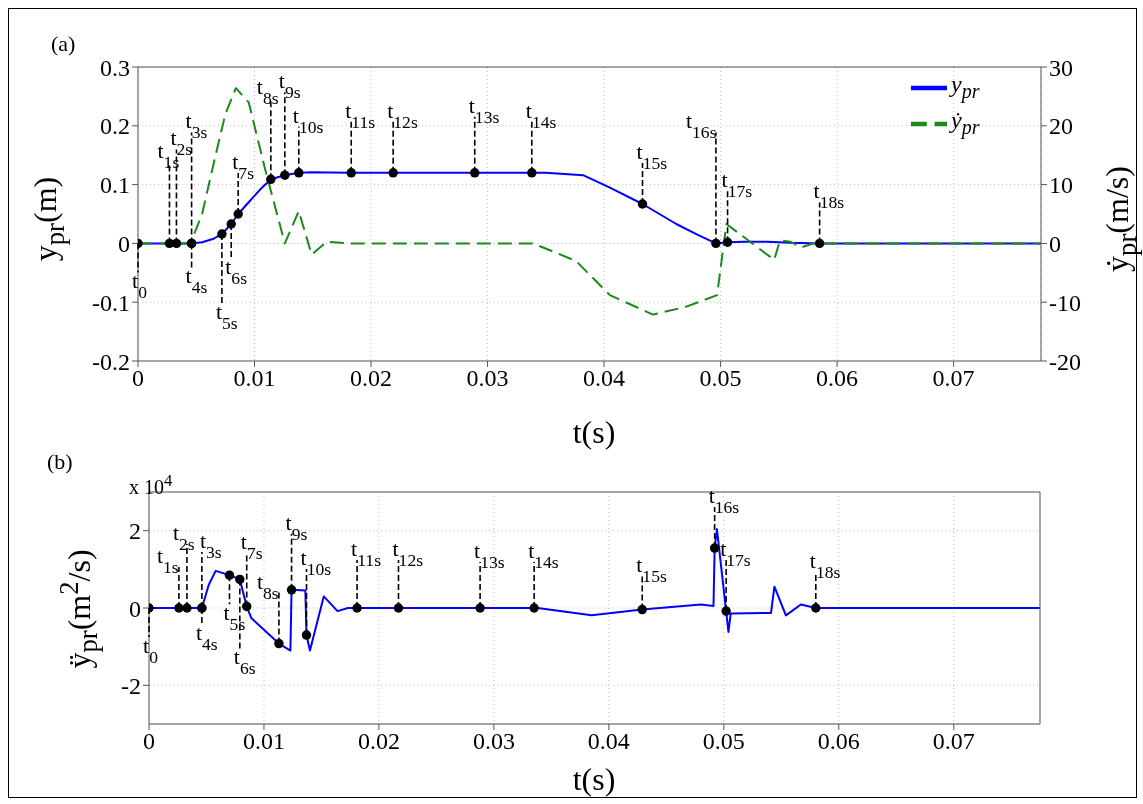  Describe the element at coordinates (115, 67) in the screenshot. I see `y-tick-label: 0.3` at that location.